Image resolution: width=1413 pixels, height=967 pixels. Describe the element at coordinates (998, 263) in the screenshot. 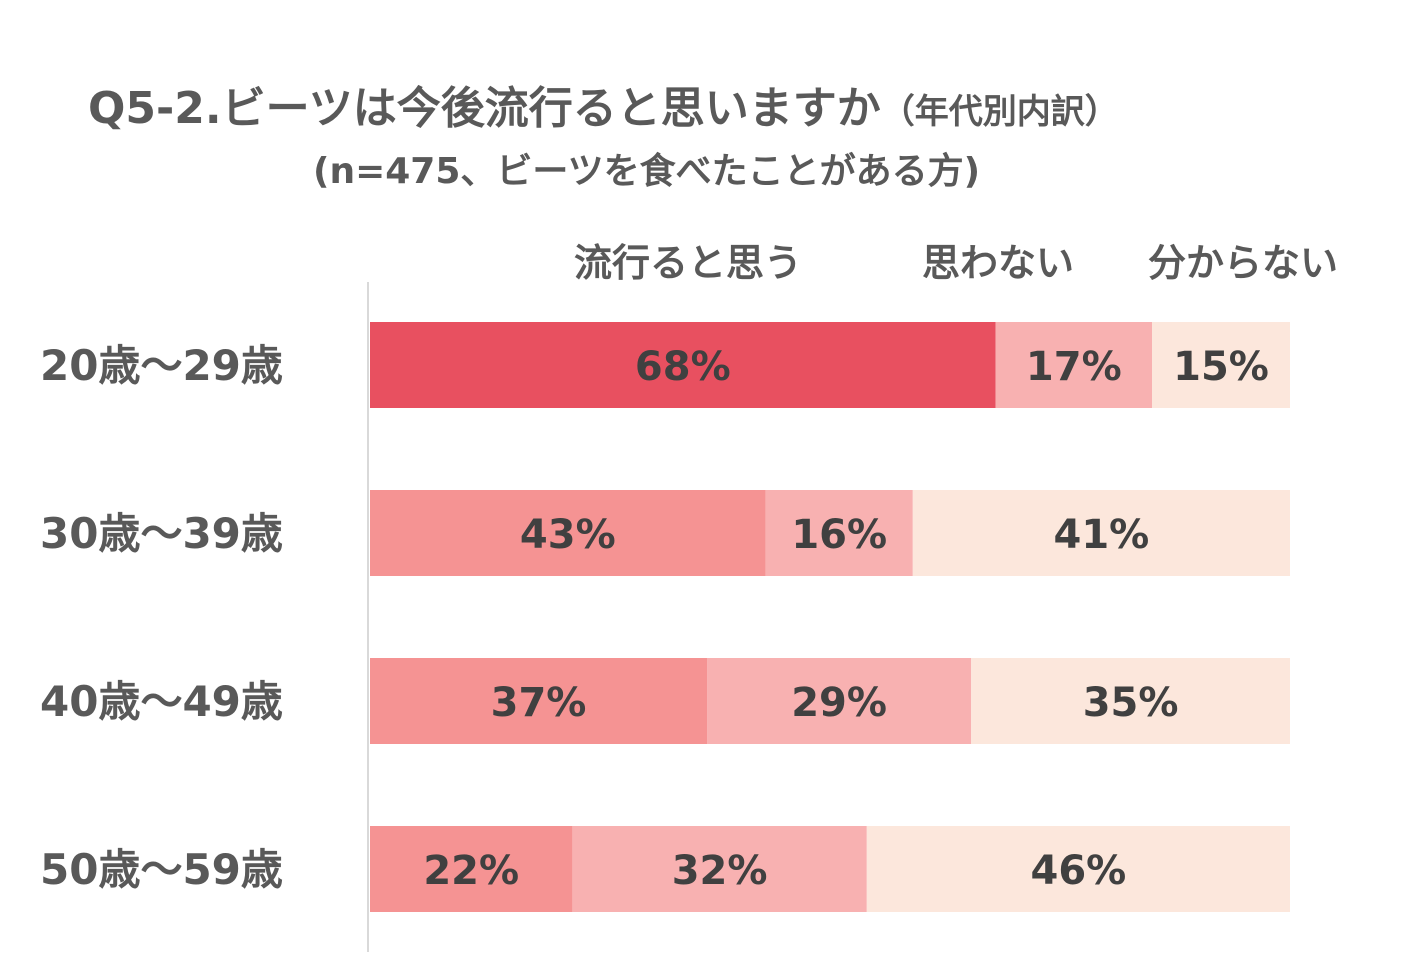

I see `legend-label-no: 思わない` at that location.